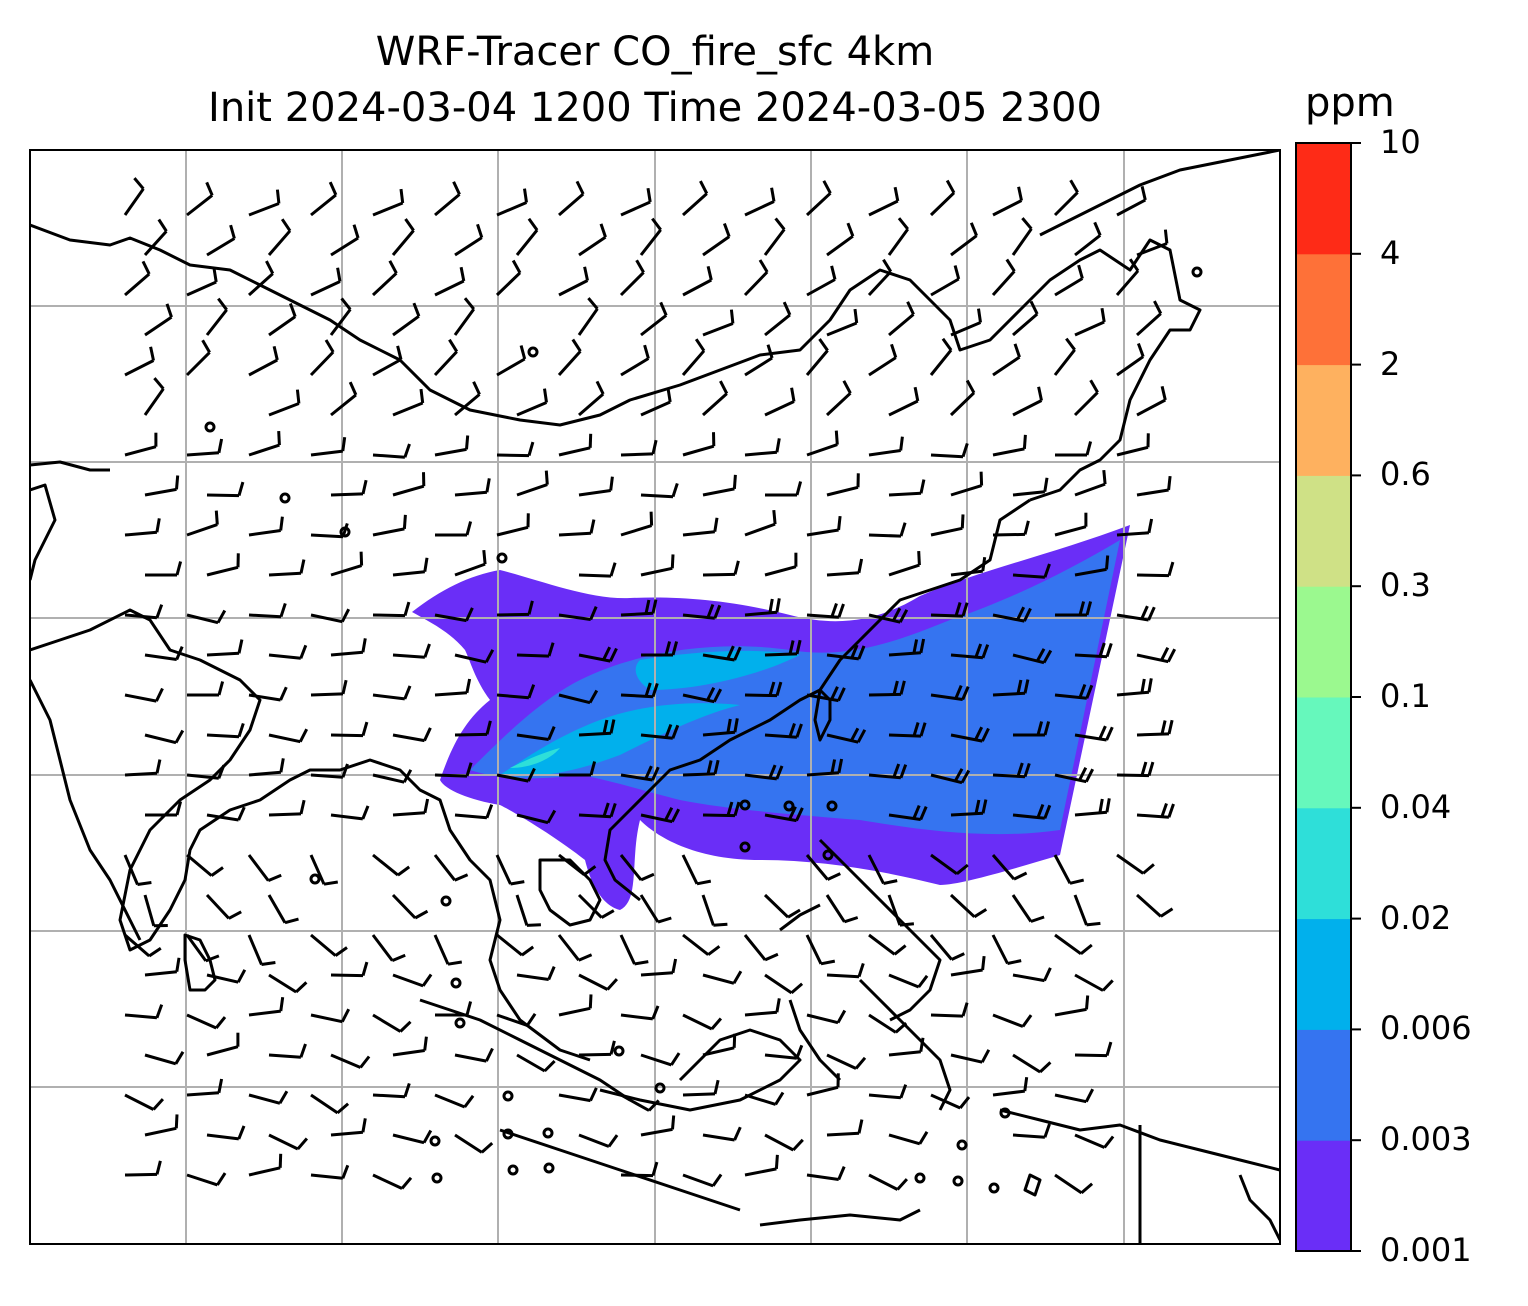 This screenshot has width=1528, height=1306. What do you see at coordinates (655, 52) in the screenshot?
I see `map-title-line-1: WRF-Tracer CO_fire_sfc 4km` at bounding box center [655, 52].